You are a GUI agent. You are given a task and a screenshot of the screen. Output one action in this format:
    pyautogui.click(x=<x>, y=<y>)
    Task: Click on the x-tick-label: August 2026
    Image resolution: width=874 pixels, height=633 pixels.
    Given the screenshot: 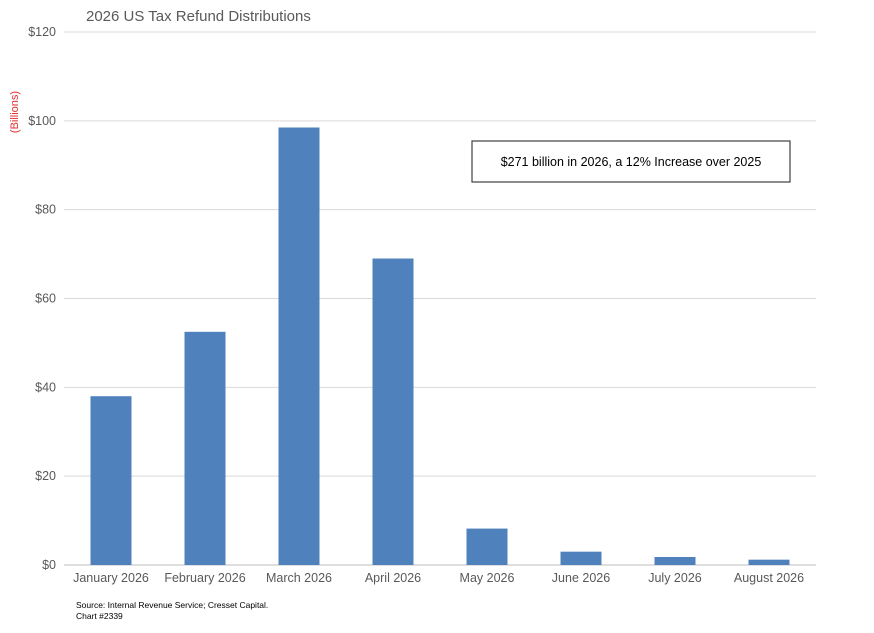 What is the action you would take?
    pyautogui.click(x=769, y=578)
    